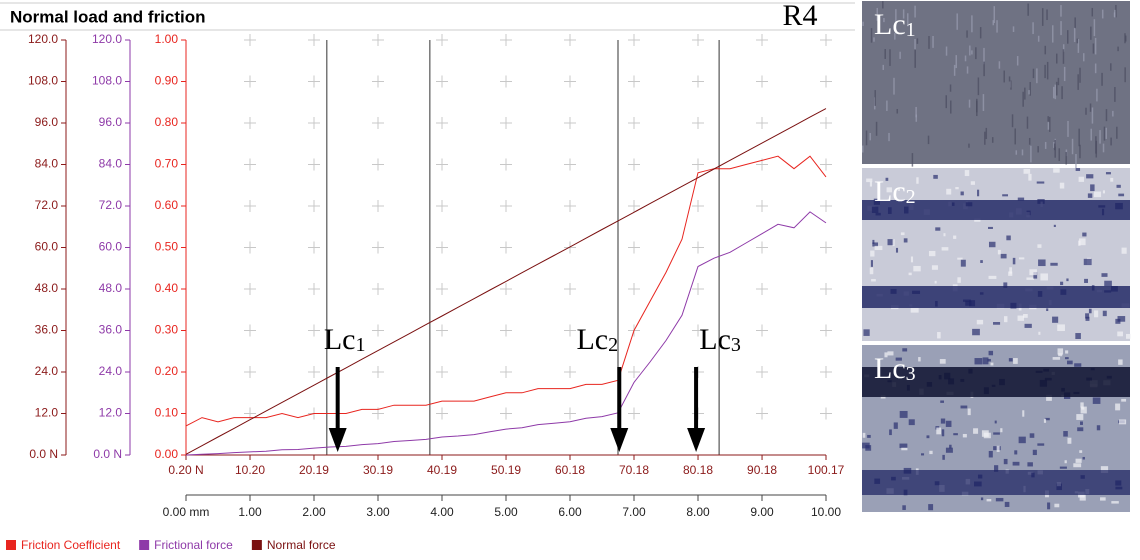 The image size is (1140, 560). Describe the element at coordinates (107, 39) in the screenshot. I see `y-tick-label: 120.0` at that location.